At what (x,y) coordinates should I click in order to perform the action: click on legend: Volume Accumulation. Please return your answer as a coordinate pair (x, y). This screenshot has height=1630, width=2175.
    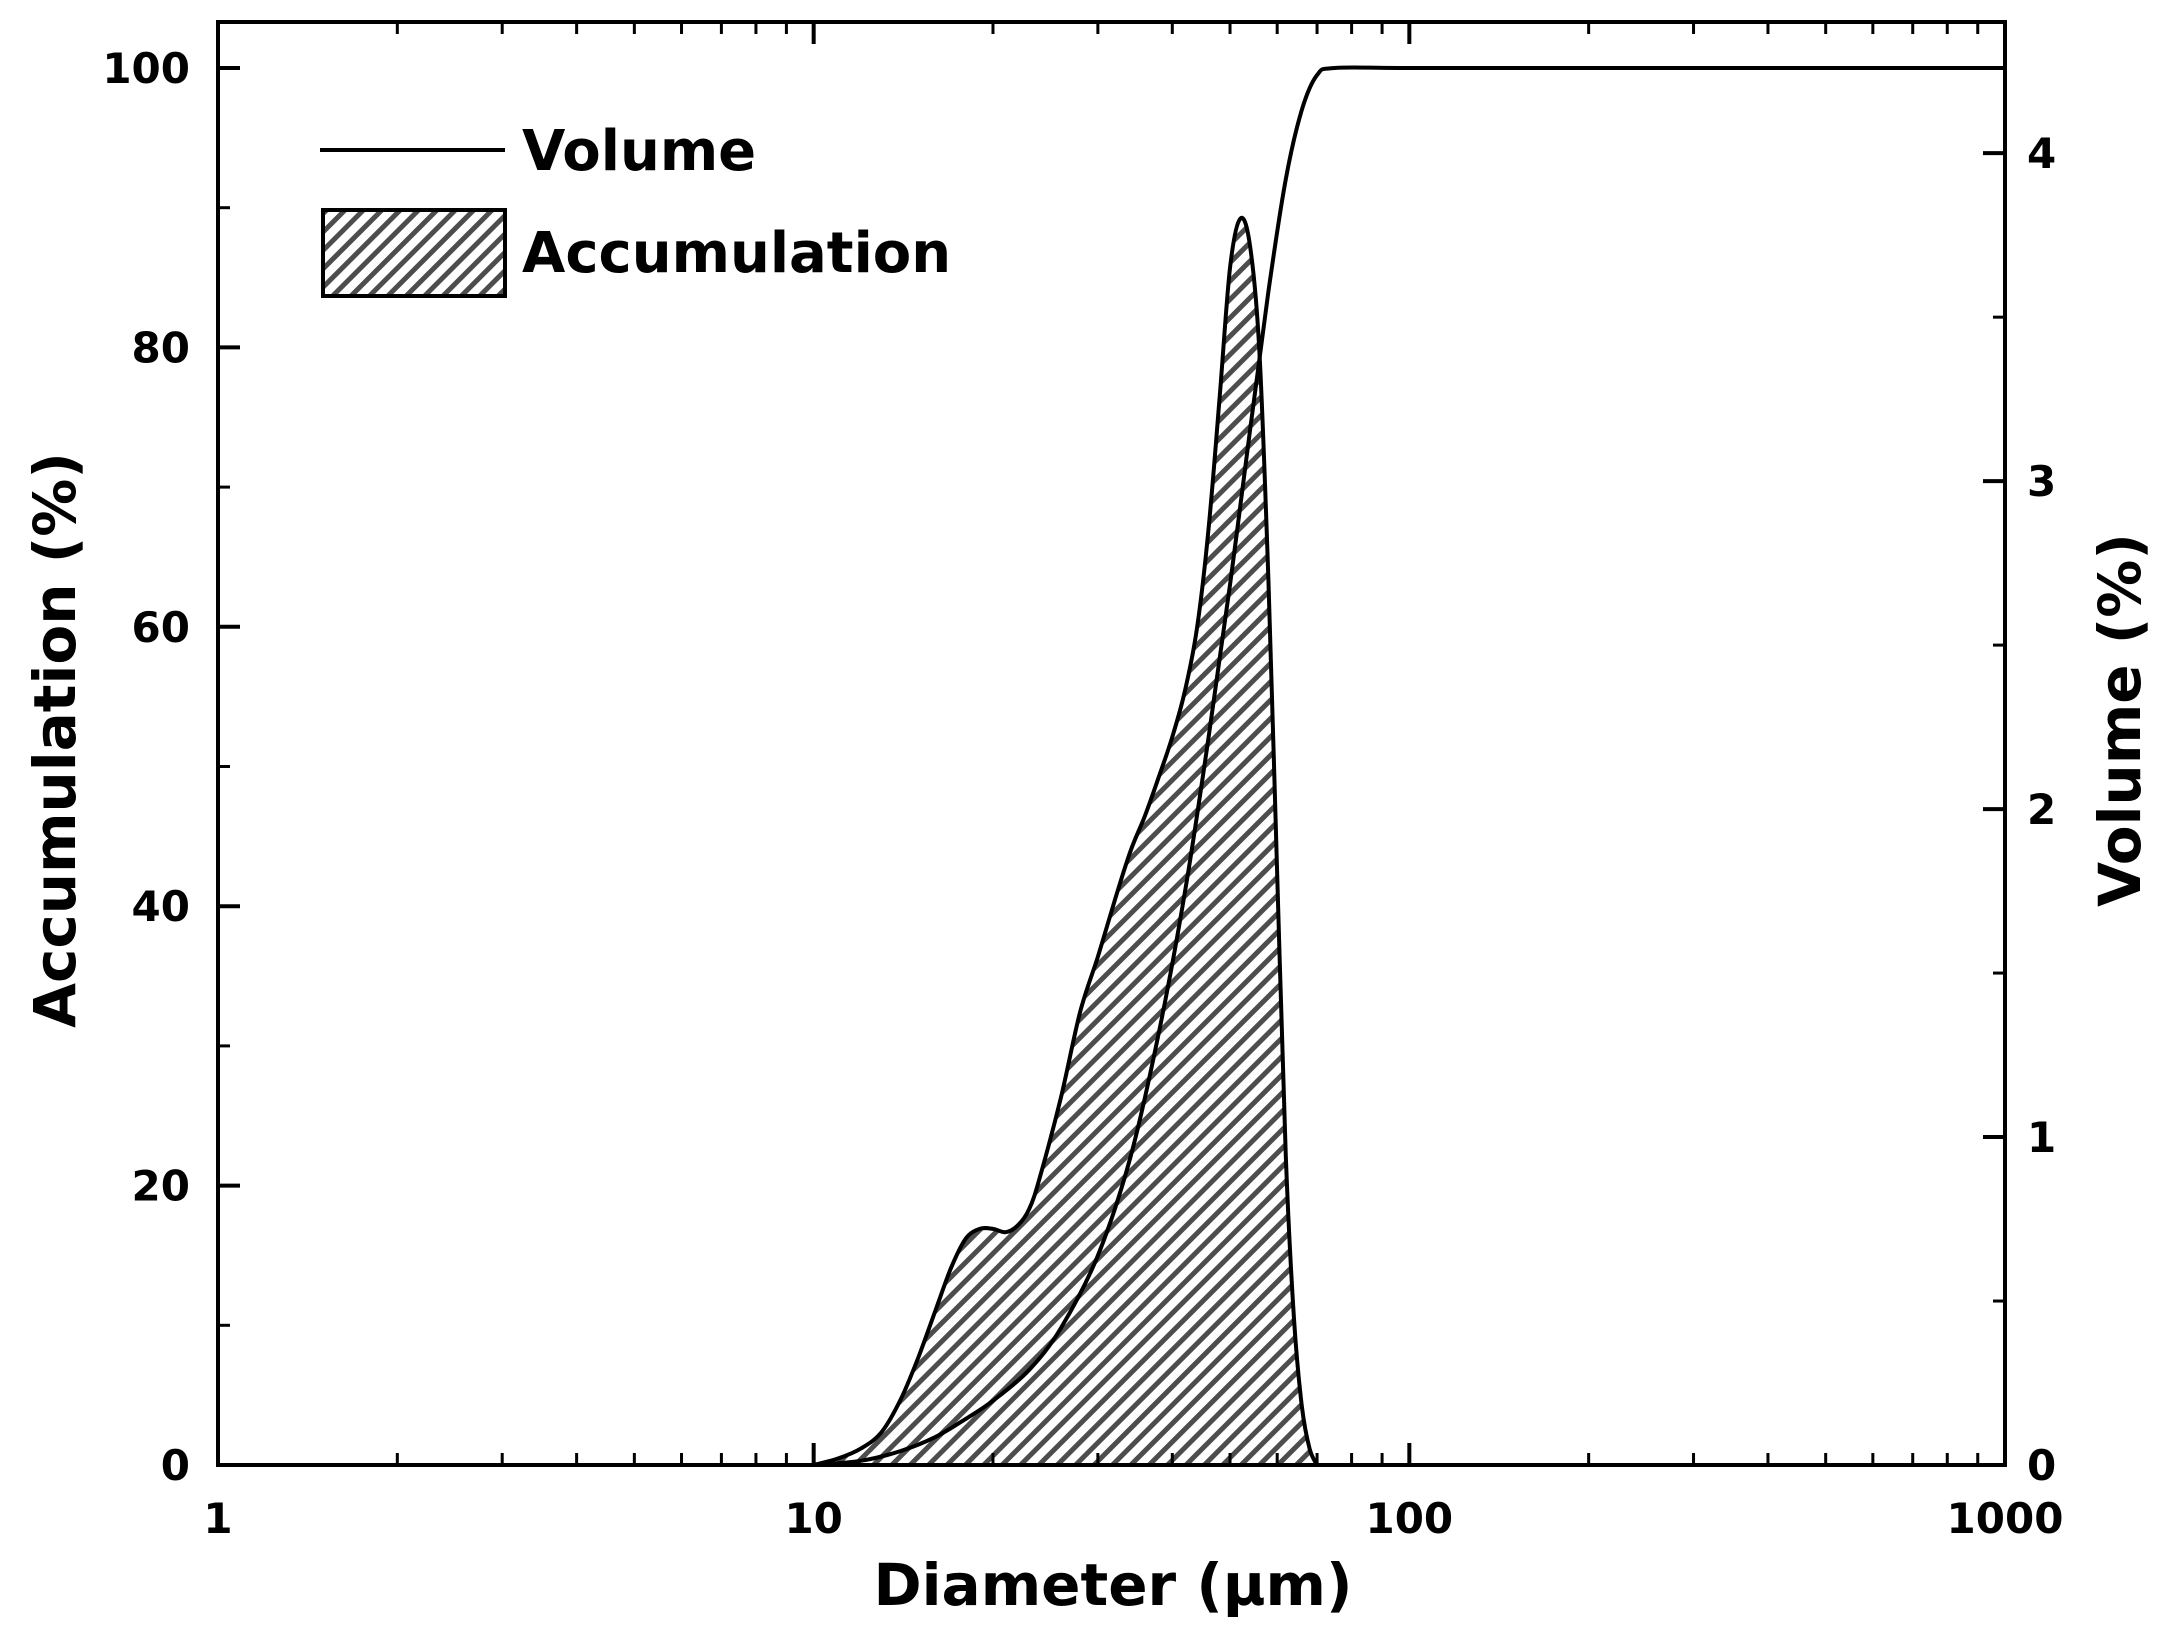
    Looking at the image, I should click on (635, 208).